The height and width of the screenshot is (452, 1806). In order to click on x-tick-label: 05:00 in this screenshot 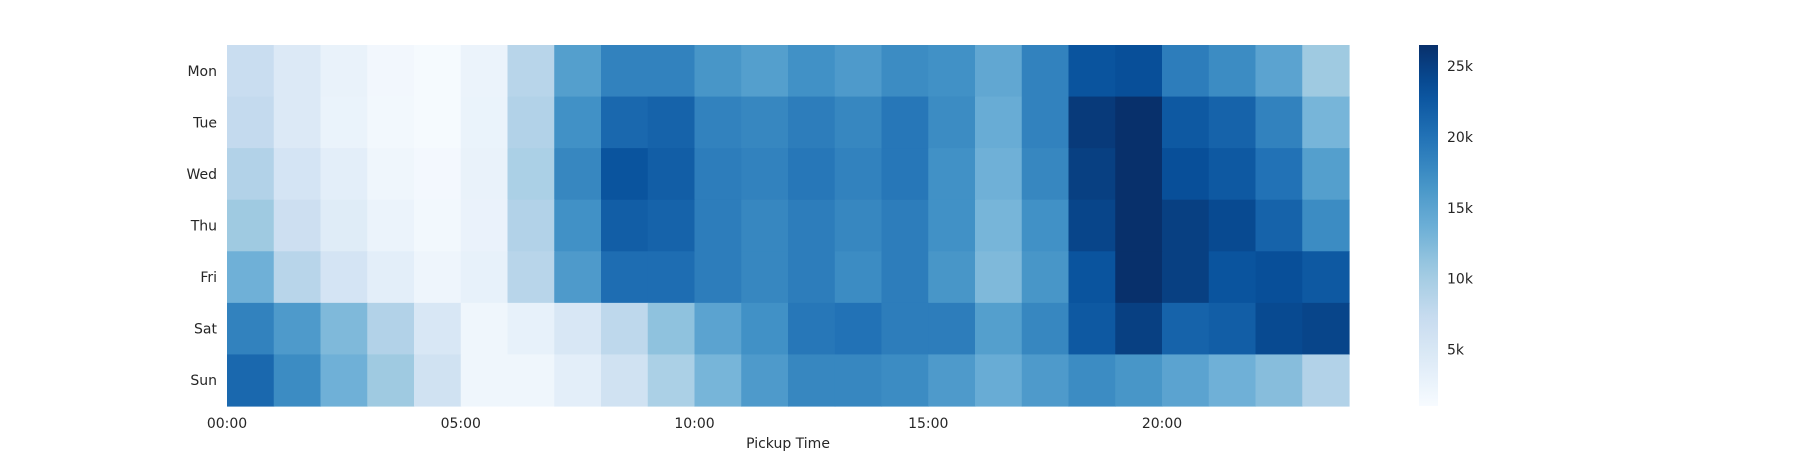, I will do `click(461, 424)`.